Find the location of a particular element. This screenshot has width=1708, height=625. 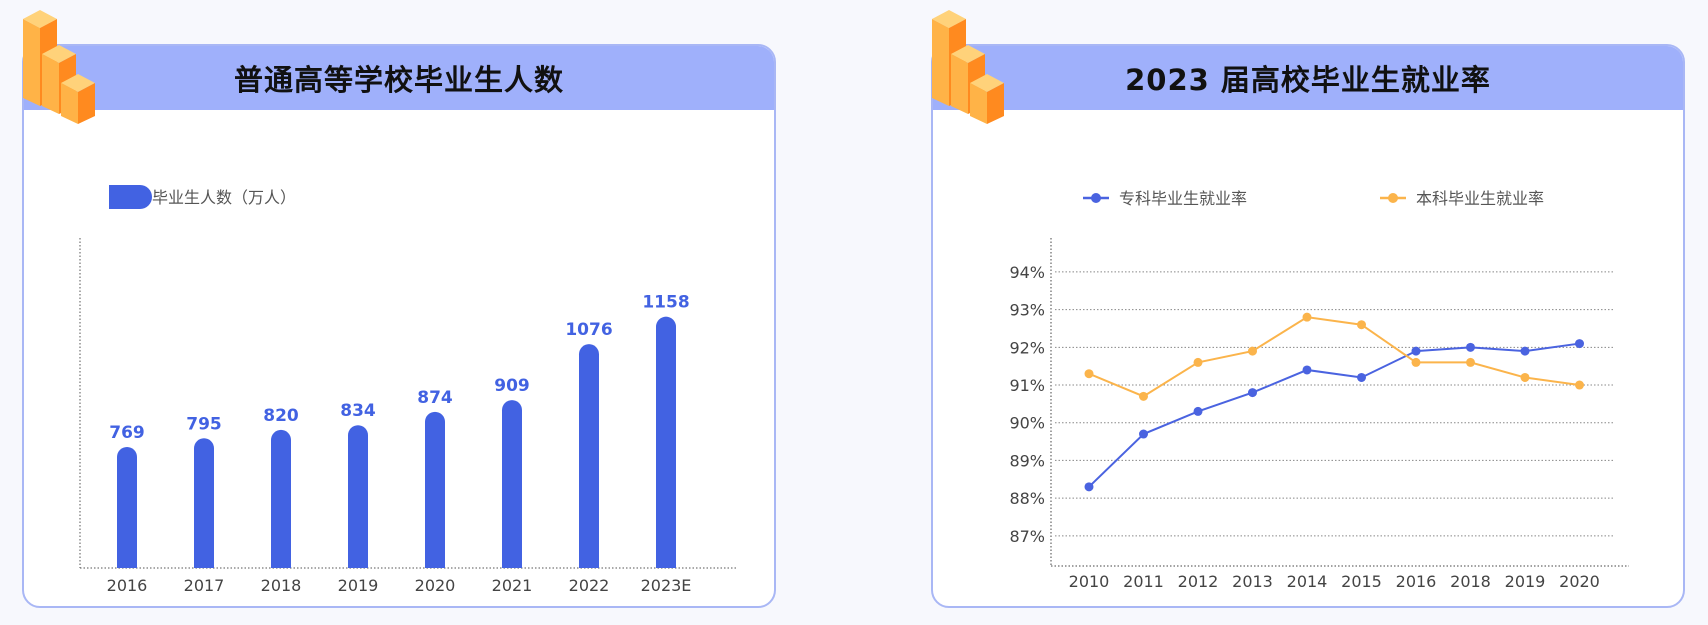

y-tick-label: 91% is located at coordinates (1027, 385).